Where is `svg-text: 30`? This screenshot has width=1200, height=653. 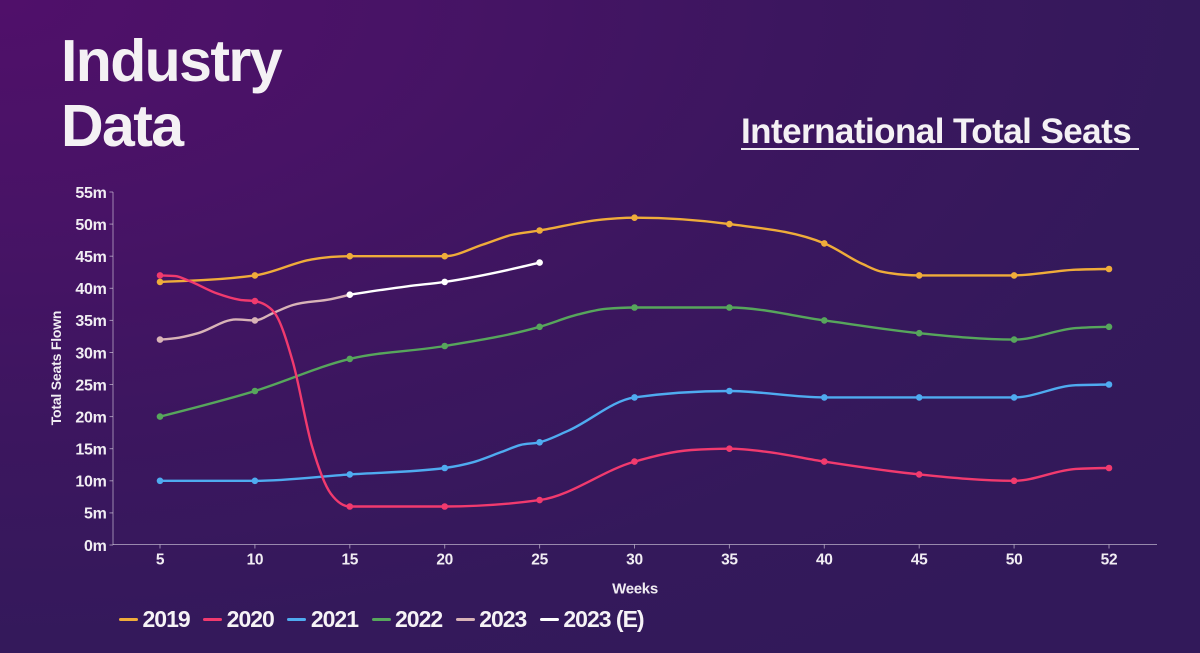
svg-text: 30 is located at coordinates (634, 560).